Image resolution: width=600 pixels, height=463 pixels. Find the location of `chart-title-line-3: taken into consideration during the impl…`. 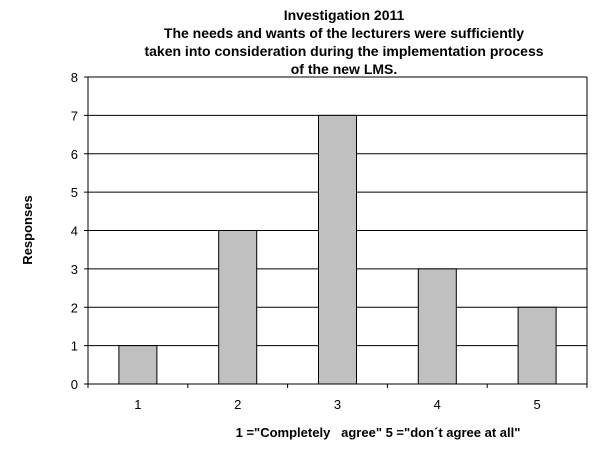

chart-title-line-3: taken into consideration during the impl… is located at coordinates (343, 51).